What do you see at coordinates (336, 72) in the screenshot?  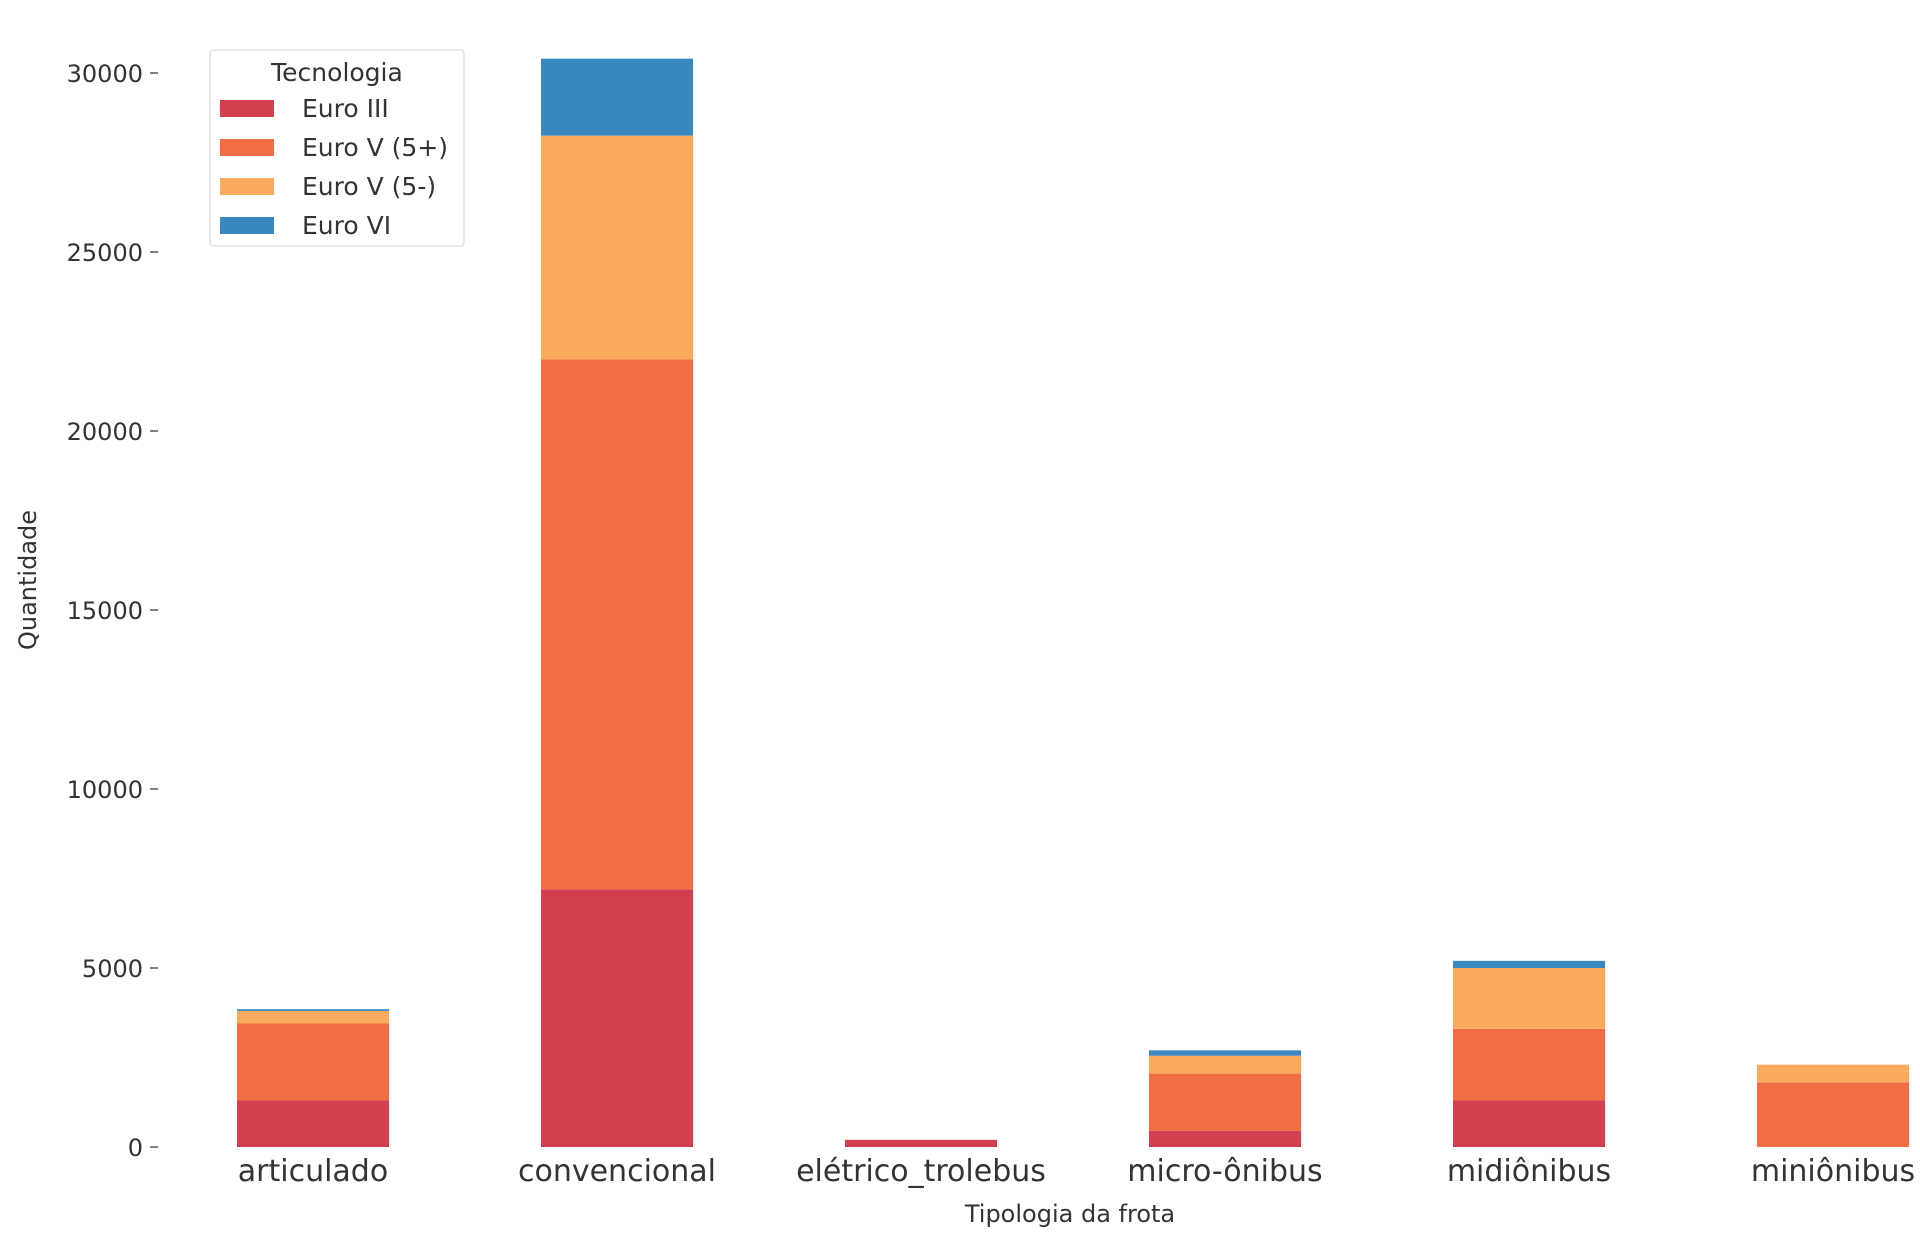 I see `legend-title: Tecnologia` at bounding box center [336, 72].